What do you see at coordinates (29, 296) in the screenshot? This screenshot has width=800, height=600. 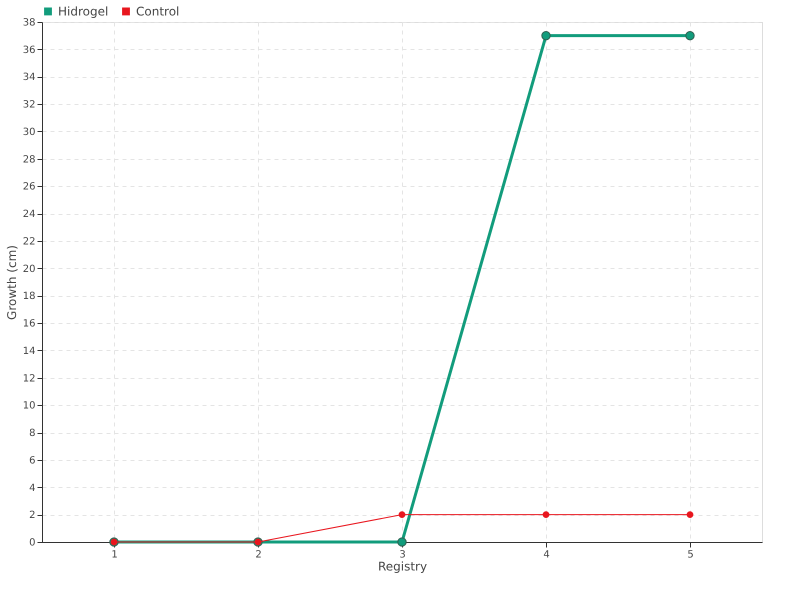 I see `y-tick-label: 18` at bounding box center [29, 296].